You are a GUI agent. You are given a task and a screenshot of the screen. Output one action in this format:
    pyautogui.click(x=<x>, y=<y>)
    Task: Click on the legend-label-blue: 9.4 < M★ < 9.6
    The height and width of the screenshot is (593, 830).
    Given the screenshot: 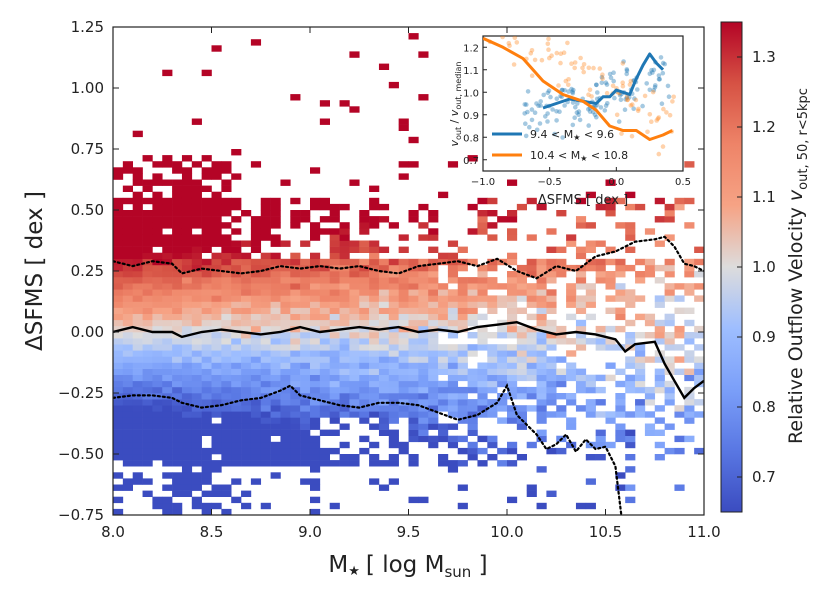 What is the action you would take?
    pyautogui.click(x=572, y=135)
    